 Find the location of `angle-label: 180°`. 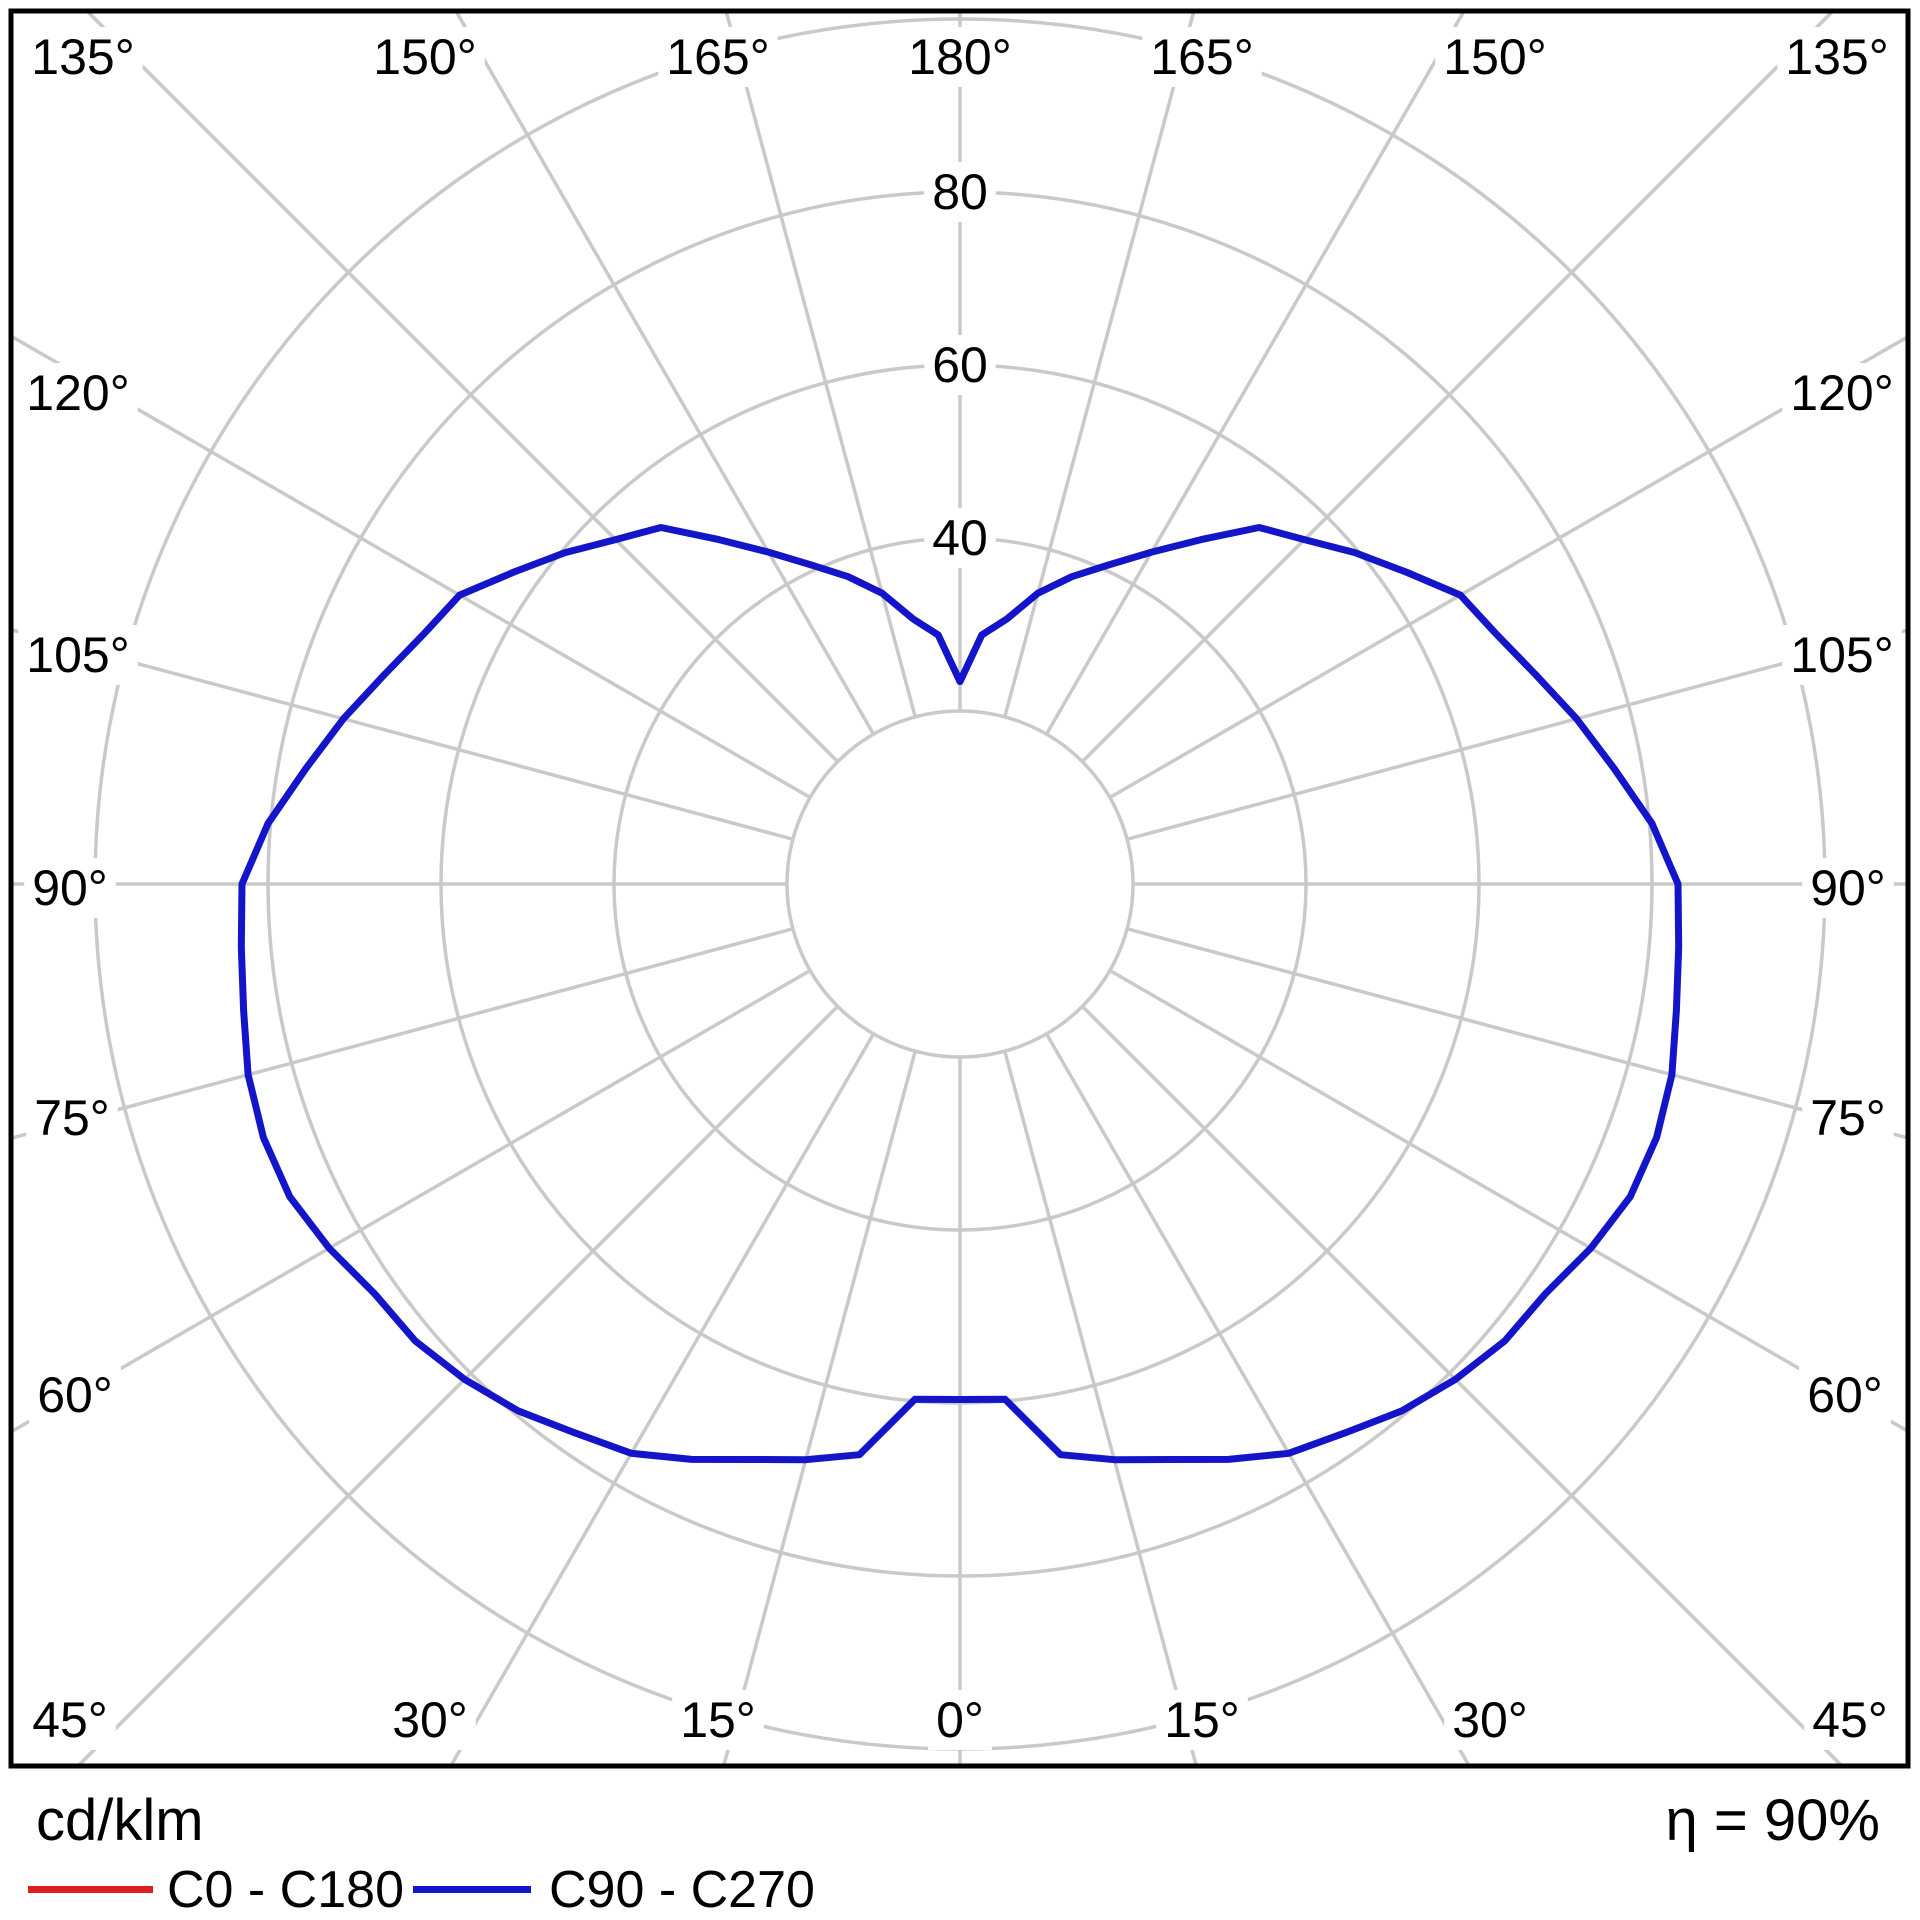

angle-label: 180° is located at coordinates (959, 57).